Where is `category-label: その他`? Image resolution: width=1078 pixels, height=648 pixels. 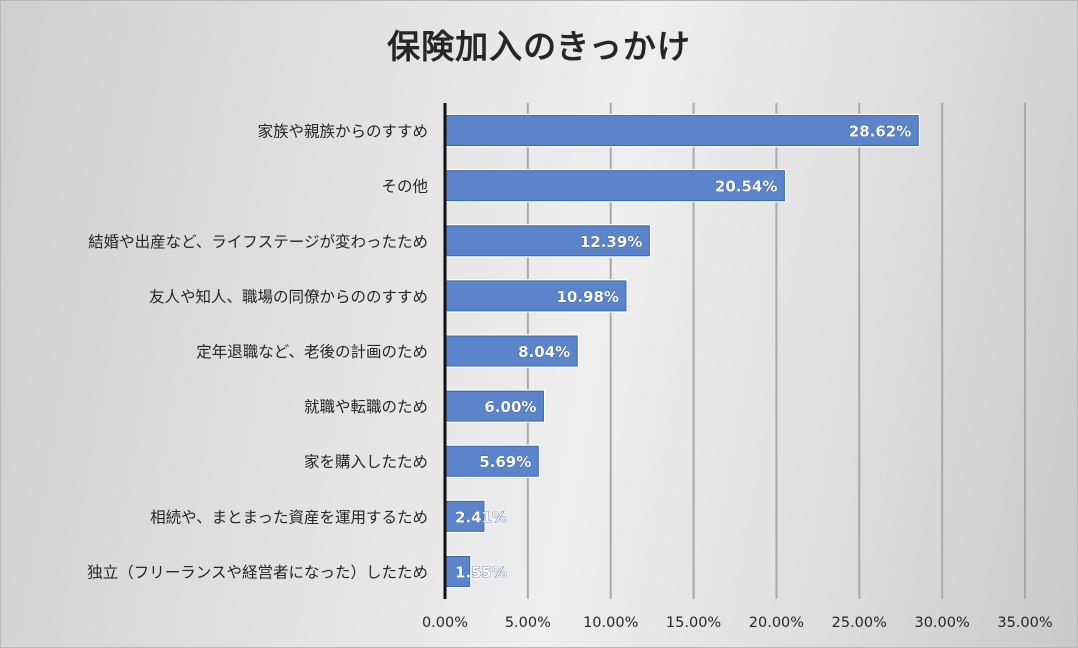
category-label: その他 is located at coordinates (404, 187).